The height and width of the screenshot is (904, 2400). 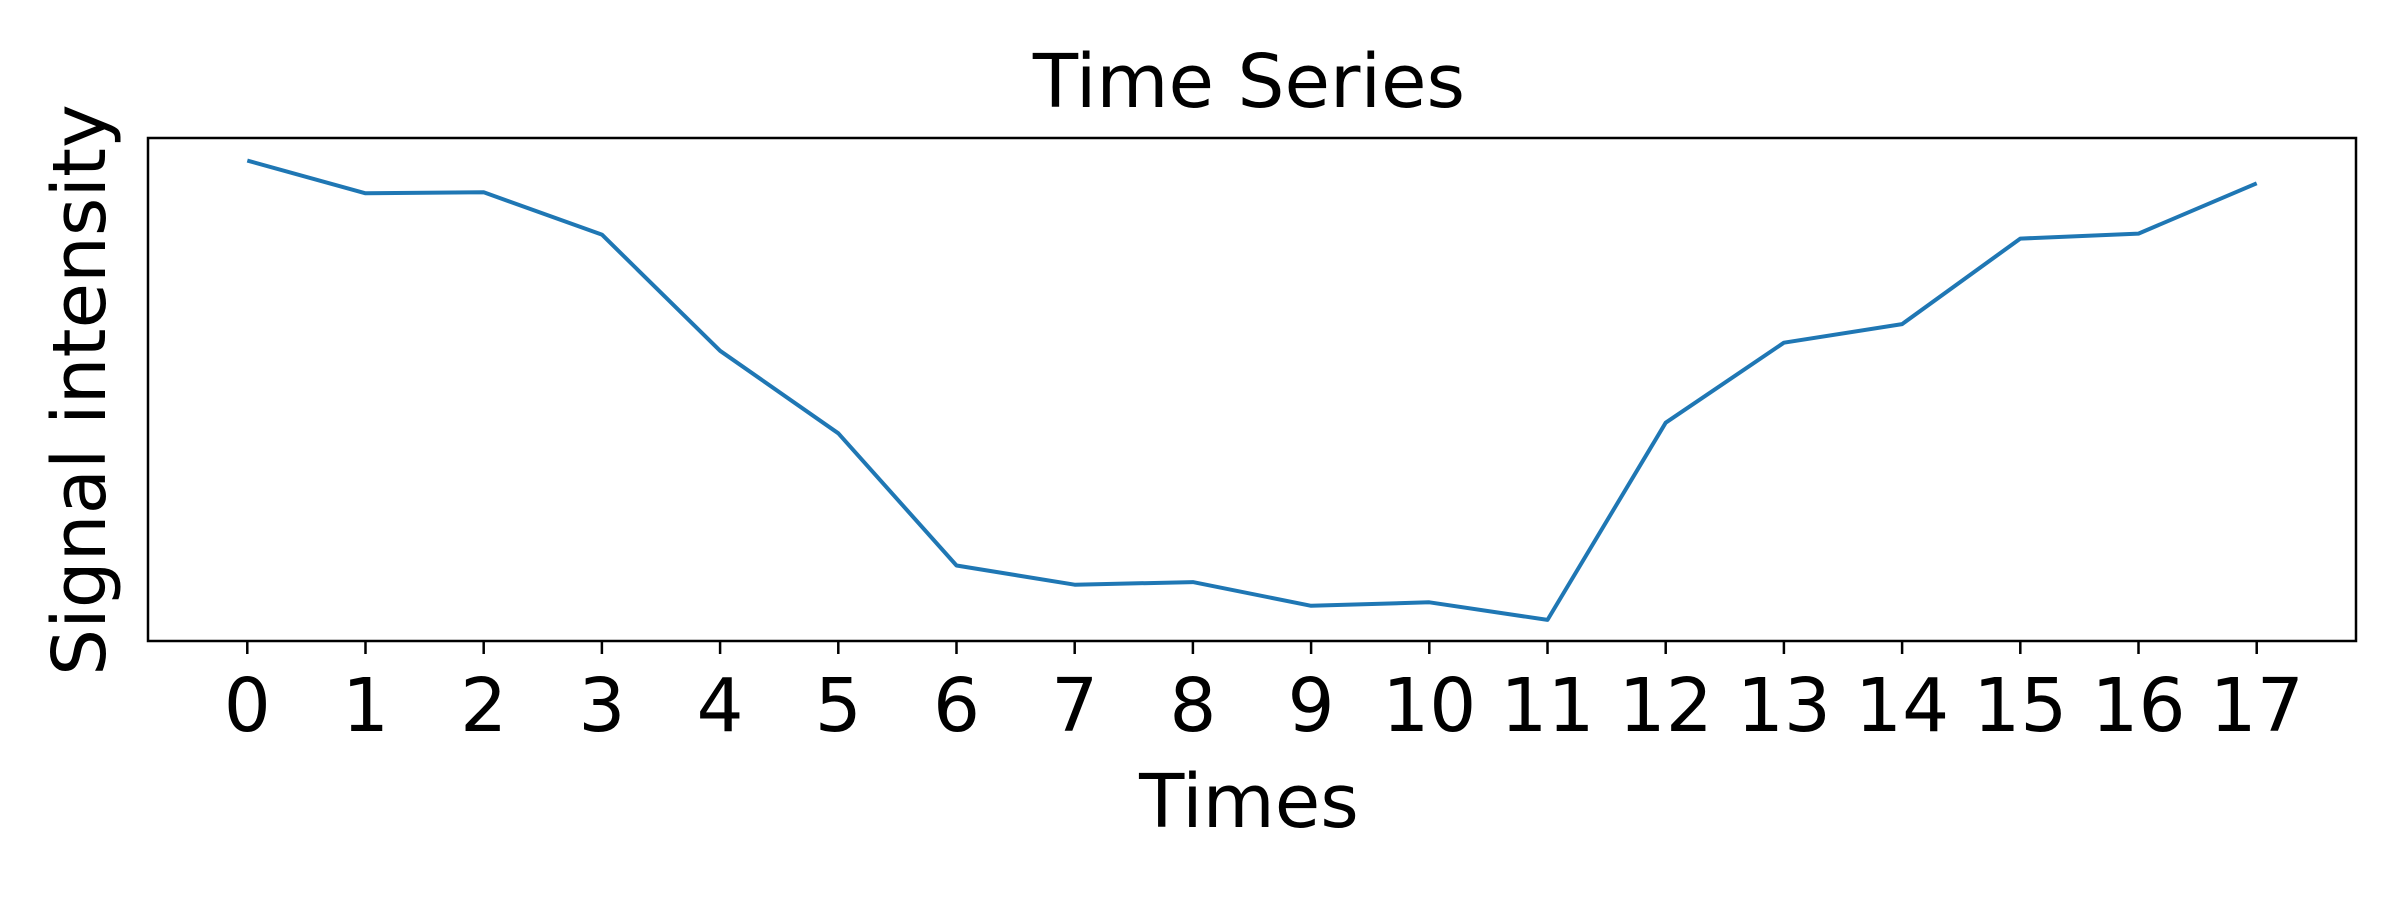 I want to click on x-tick-label-6: 6, so click(x=956, y=706).